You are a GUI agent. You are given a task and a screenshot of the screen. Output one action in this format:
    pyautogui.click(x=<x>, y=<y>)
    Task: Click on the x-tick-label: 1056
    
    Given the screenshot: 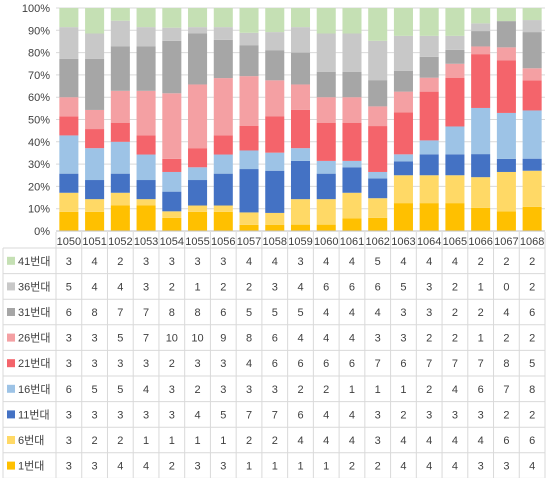 What is the action you would take?
    pyautogui.click(x=223, y=242)
    